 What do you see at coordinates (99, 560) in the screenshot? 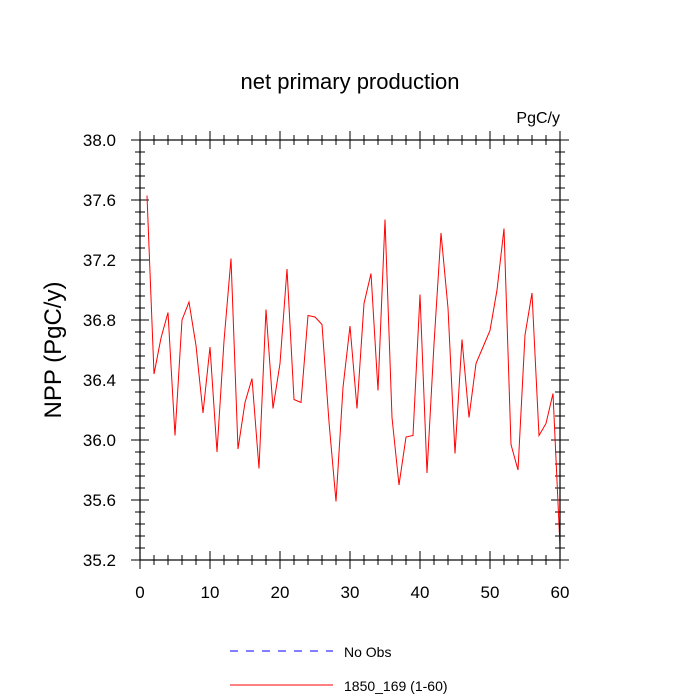
I see `y-tick-label: 35.2` at bounding box center [99, 560].